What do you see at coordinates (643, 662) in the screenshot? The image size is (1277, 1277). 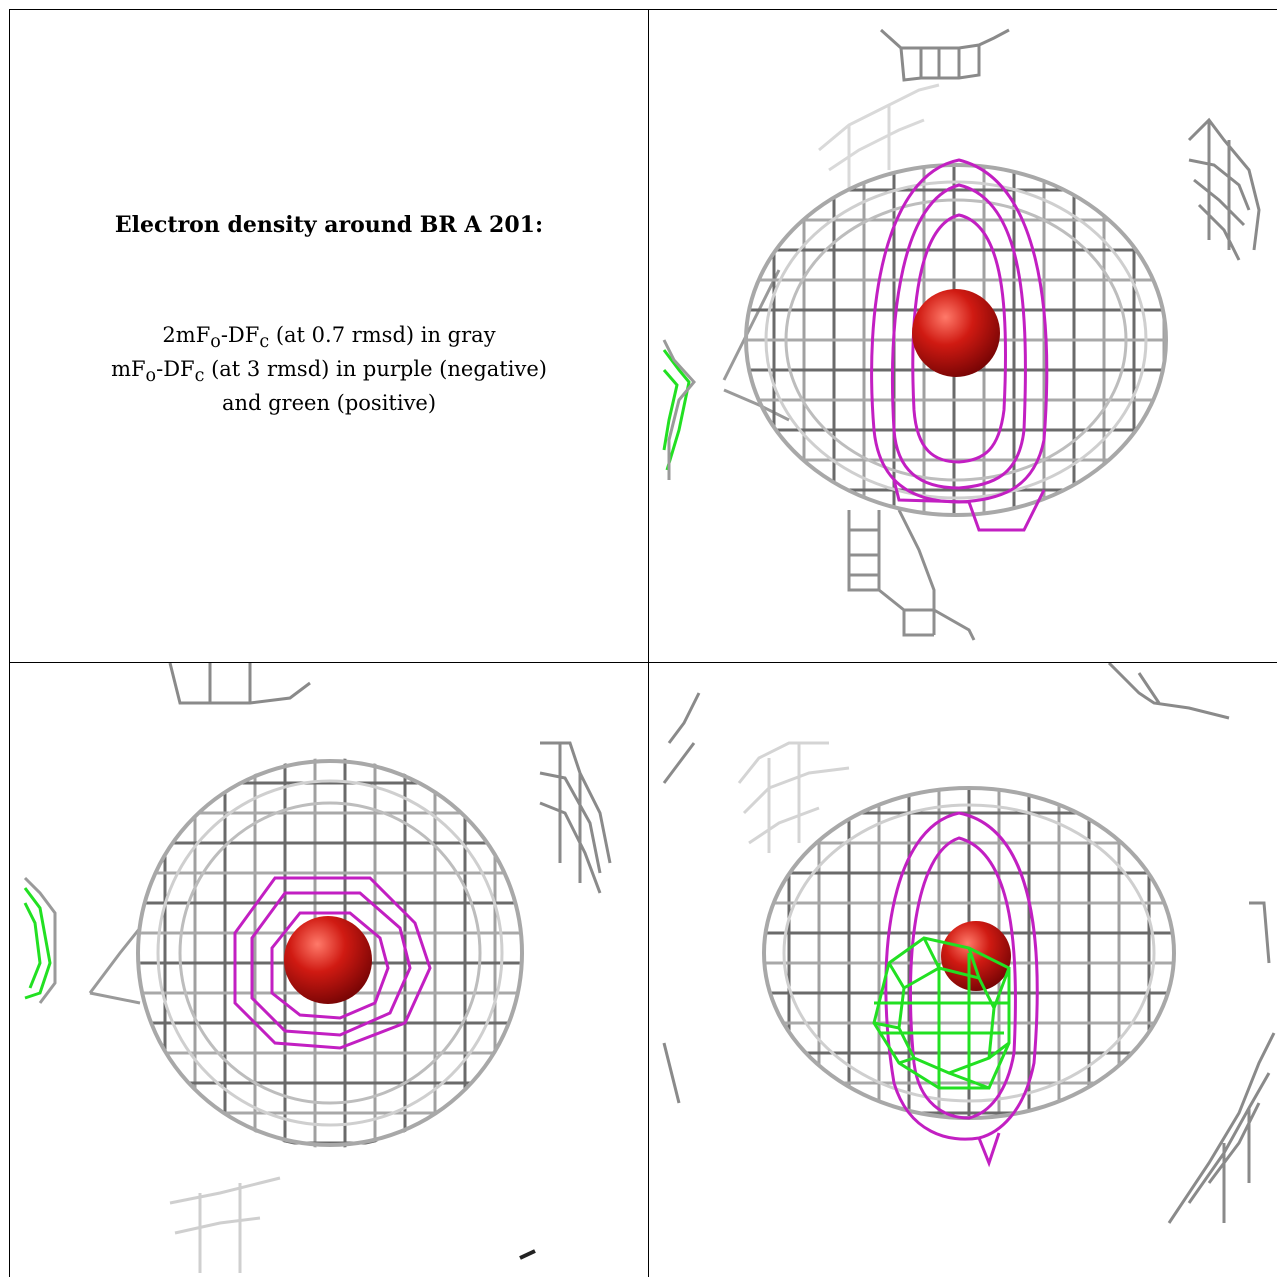 I see `frame-horizontal-divider` at bounding box center [643, 662].